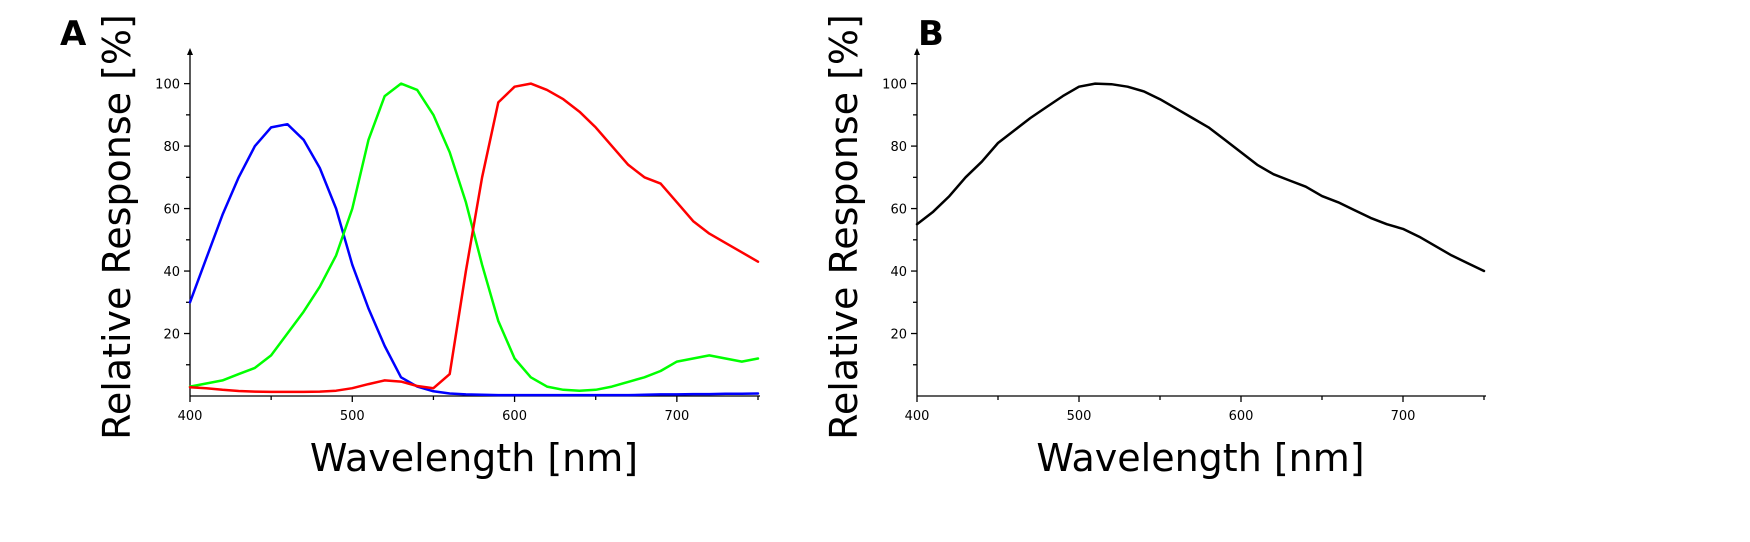 This screenshot has height=542, width=1750. Describe the element at coordinates (931, 34) in the screenshot. I see `panel-label: B` at that location.